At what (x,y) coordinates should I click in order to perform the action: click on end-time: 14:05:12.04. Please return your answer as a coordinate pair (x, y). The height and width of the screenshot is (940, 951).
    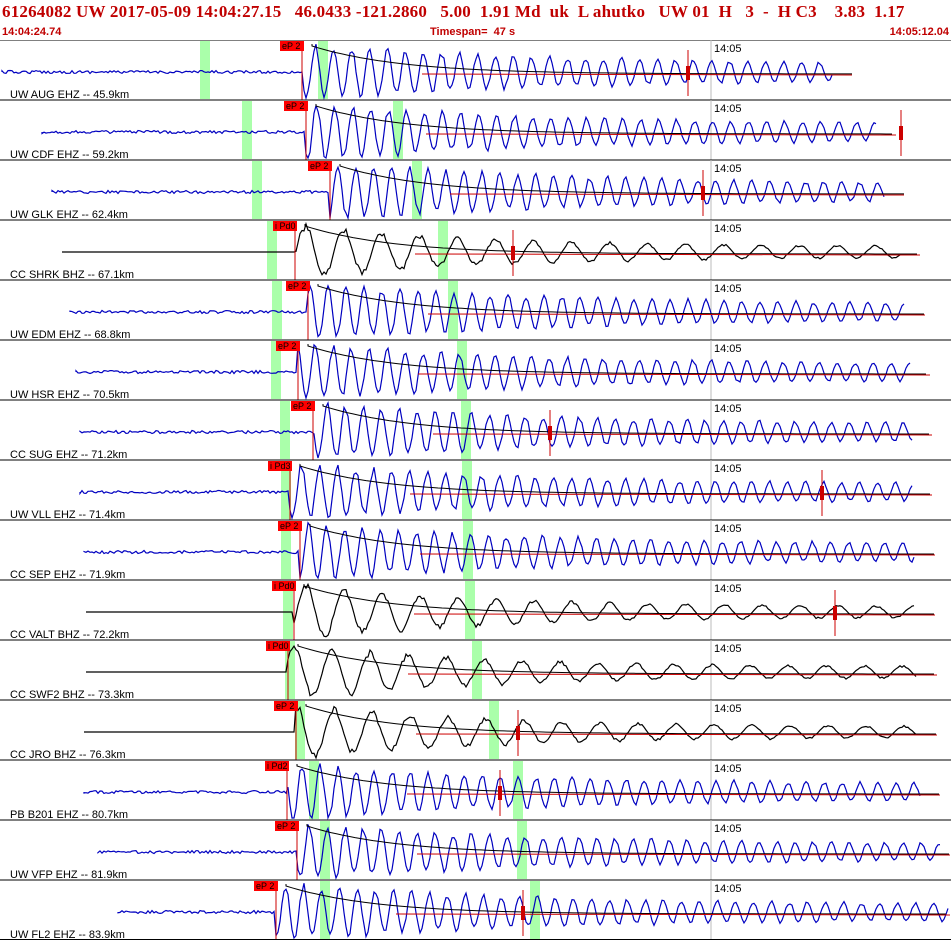
    Looking at the image, I should click on (919, 32).